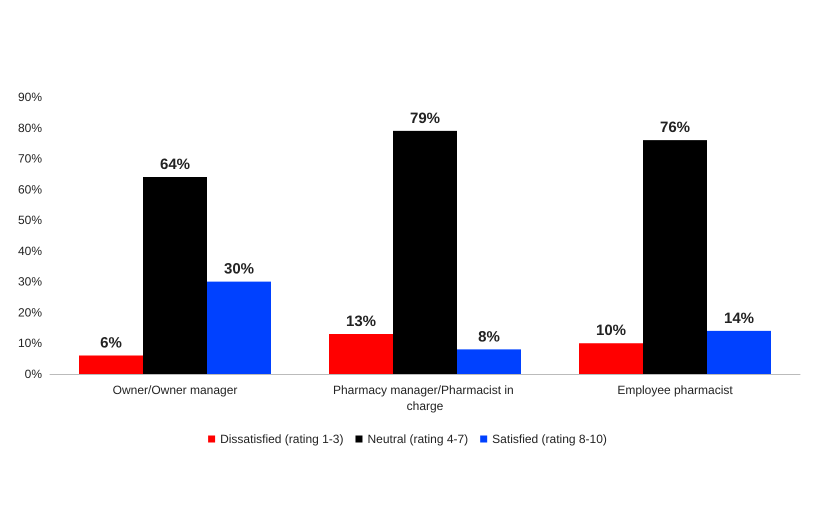 This screenshot has width=815, height=530. Describe the element at coordinates (175, 165) in the screenshot. I see `data-label: 64%` at that location.